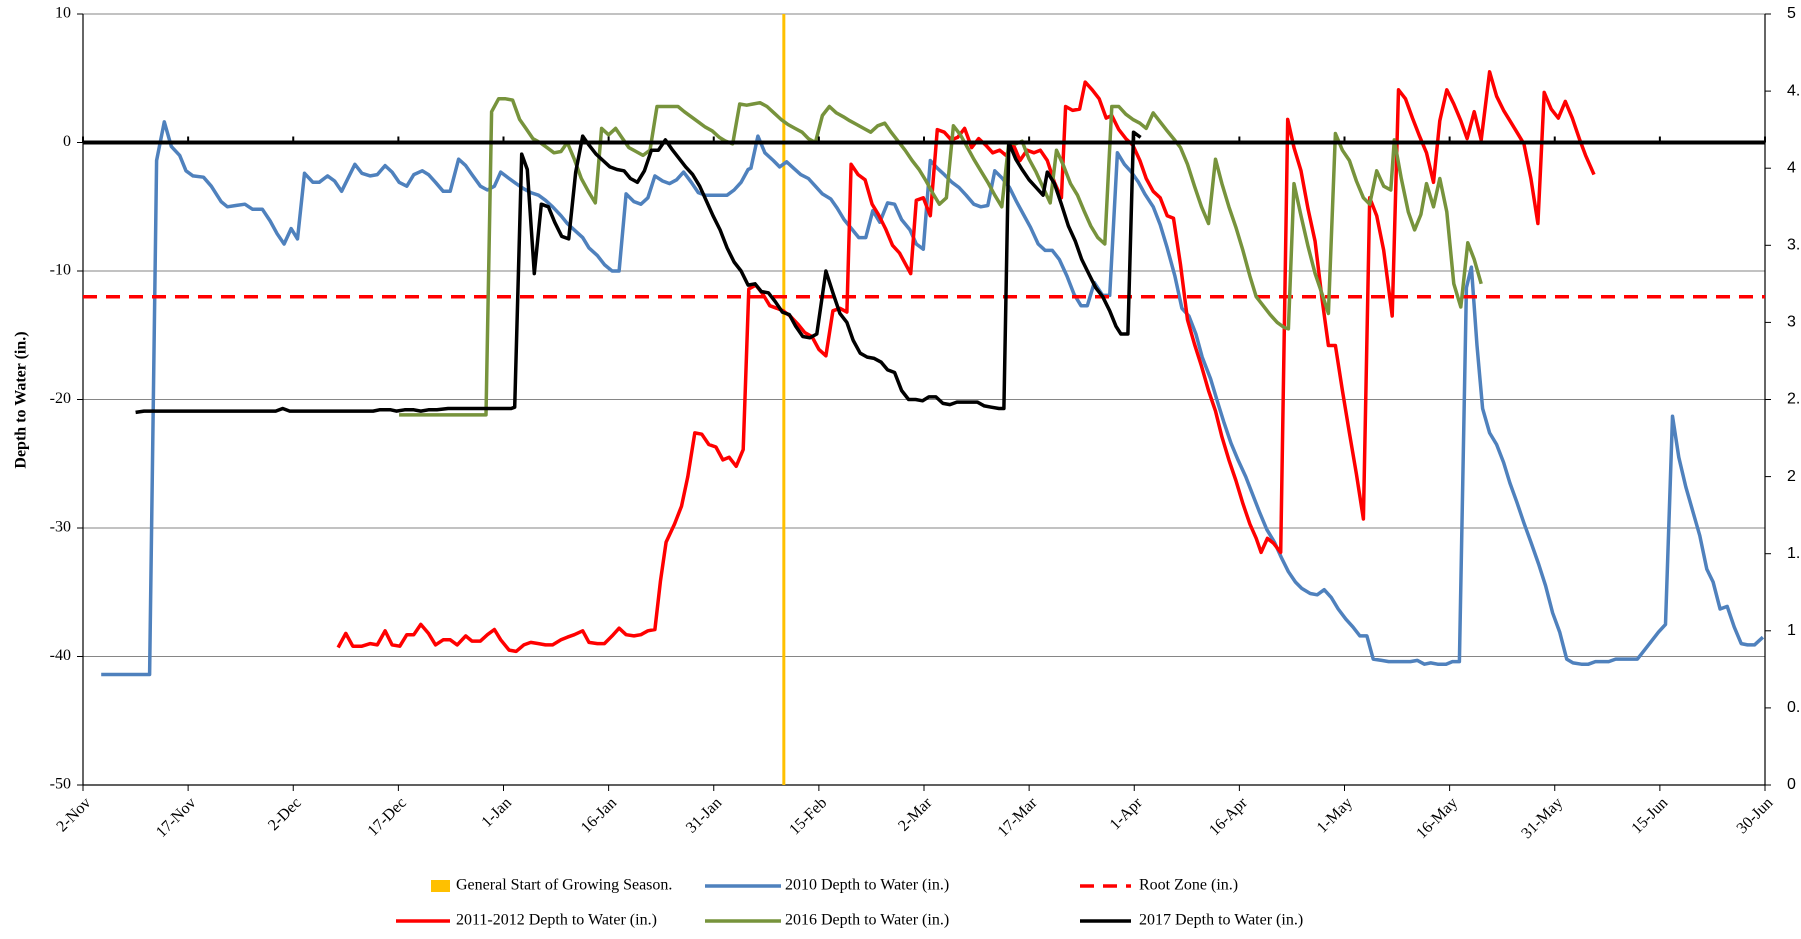  Describe the element at coordinates (60, 527) in the screenshot. I see `y-tick-label: -30` at that location.